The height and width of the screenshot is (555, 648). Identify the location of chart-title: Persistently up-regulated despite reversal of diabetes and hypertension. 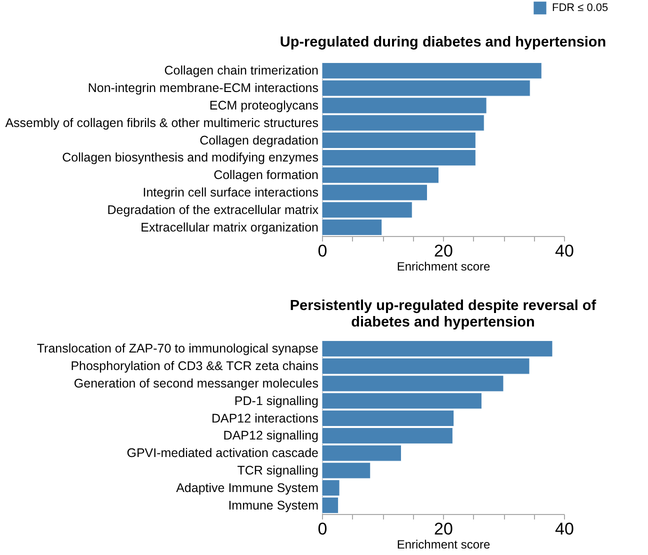
(443, 314).